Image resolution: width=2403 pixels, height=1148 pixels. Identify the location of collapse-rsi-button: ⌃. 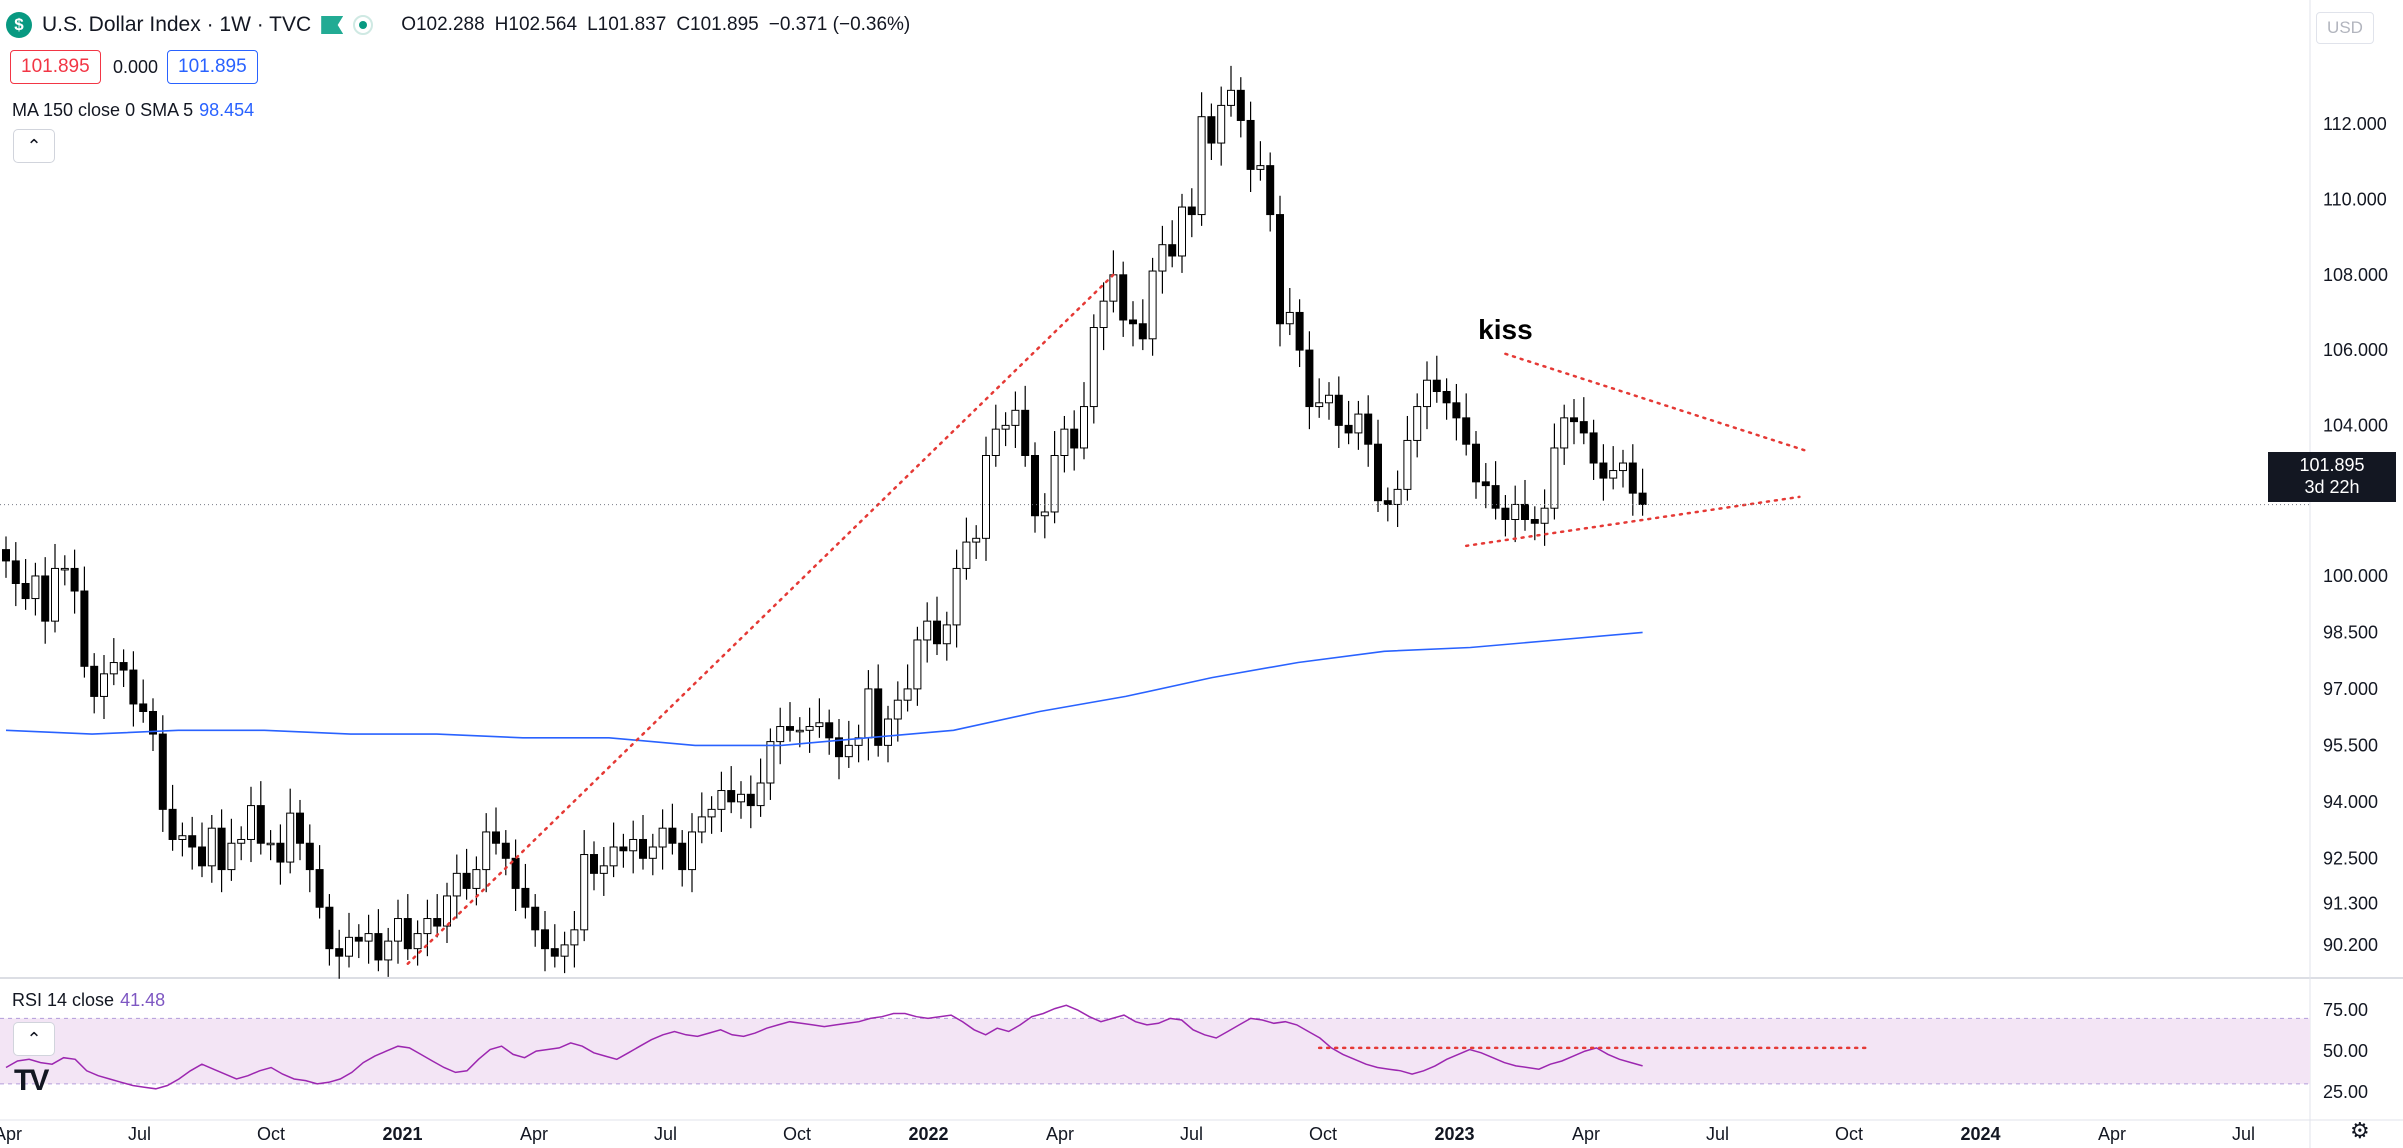
(34, 1039).